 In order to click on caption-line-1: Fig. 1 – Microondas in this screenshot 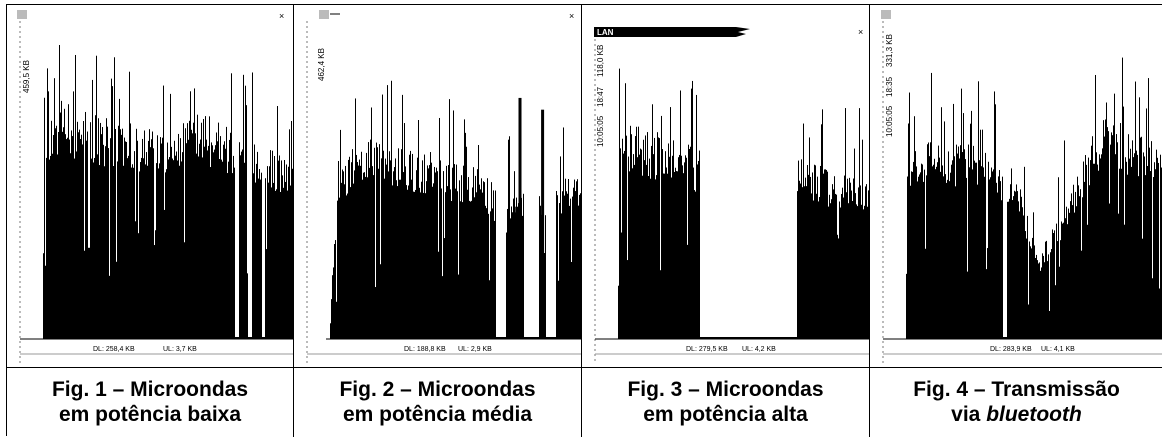, I will do `click(150, 389)`.